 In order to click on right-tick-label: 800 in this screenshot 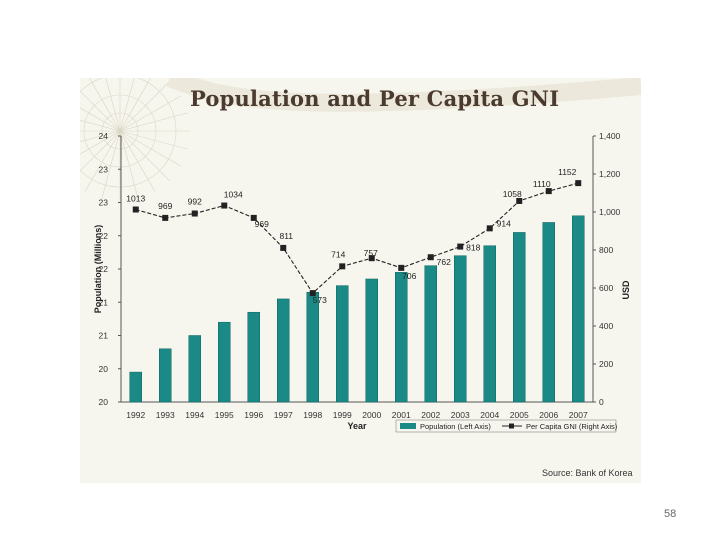, I will do `click(606, 250)`.